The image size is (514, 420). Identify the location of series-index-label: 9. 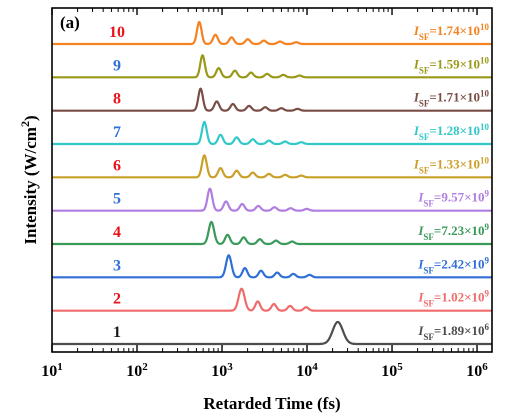
(117, 65).